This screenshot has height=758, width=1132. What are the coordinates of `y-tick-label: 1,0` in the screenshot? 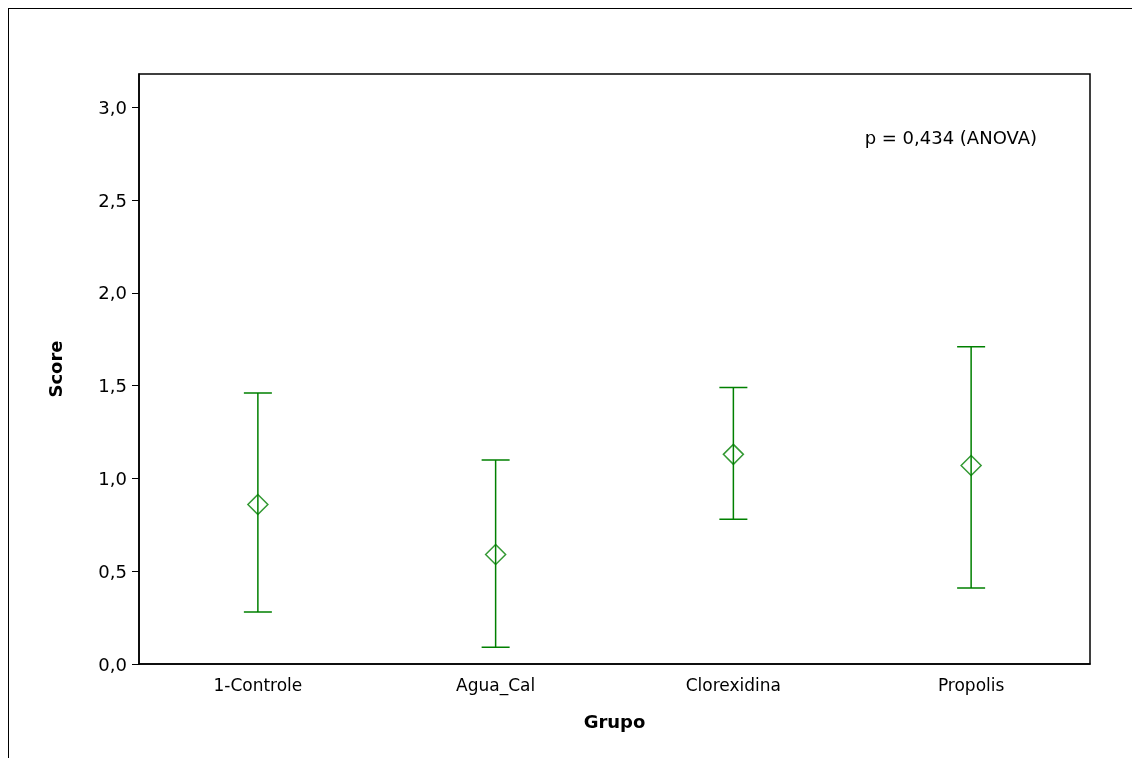 It's located at (112, 478).